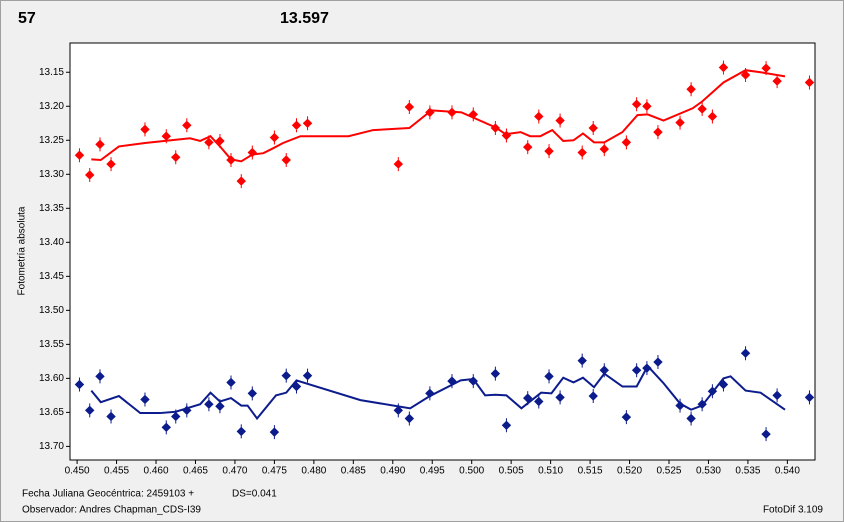 This screenshot has height=522, width=844. I want to click on x-tick-label: 0.475, so click(274, 471).